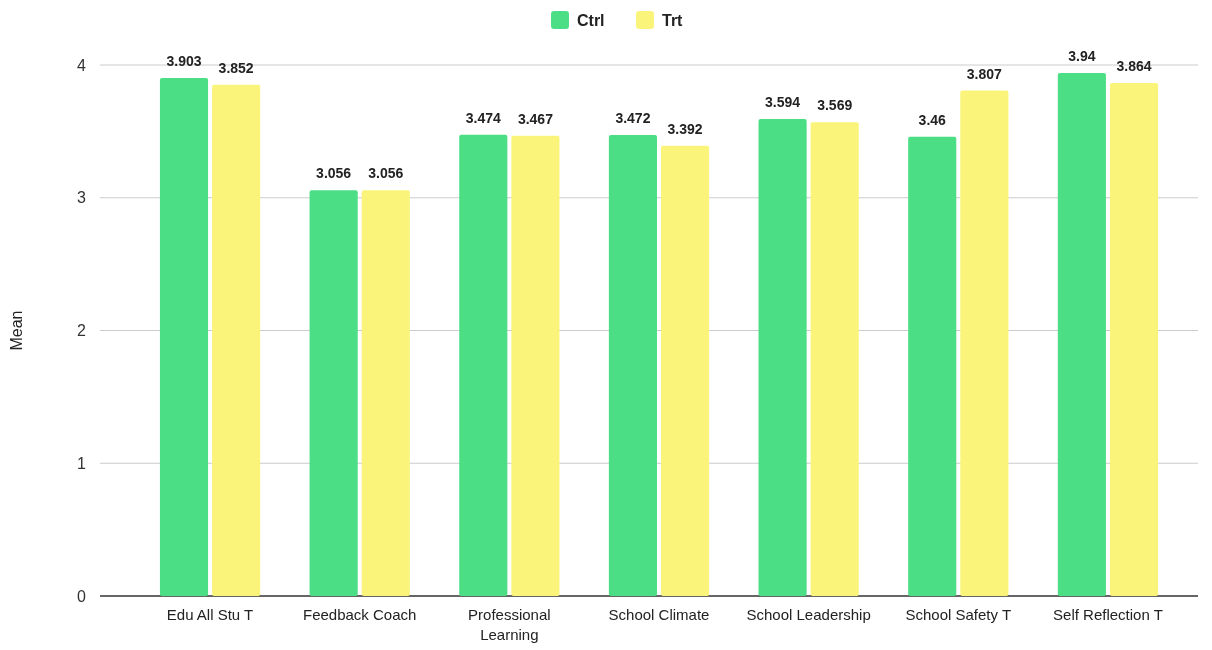 Image resolution: width=1212 pixels, height=650 pixels. Describe the element at coordinates (783, 101) in the screenshot. I see `data-label: 3.594` at that location.